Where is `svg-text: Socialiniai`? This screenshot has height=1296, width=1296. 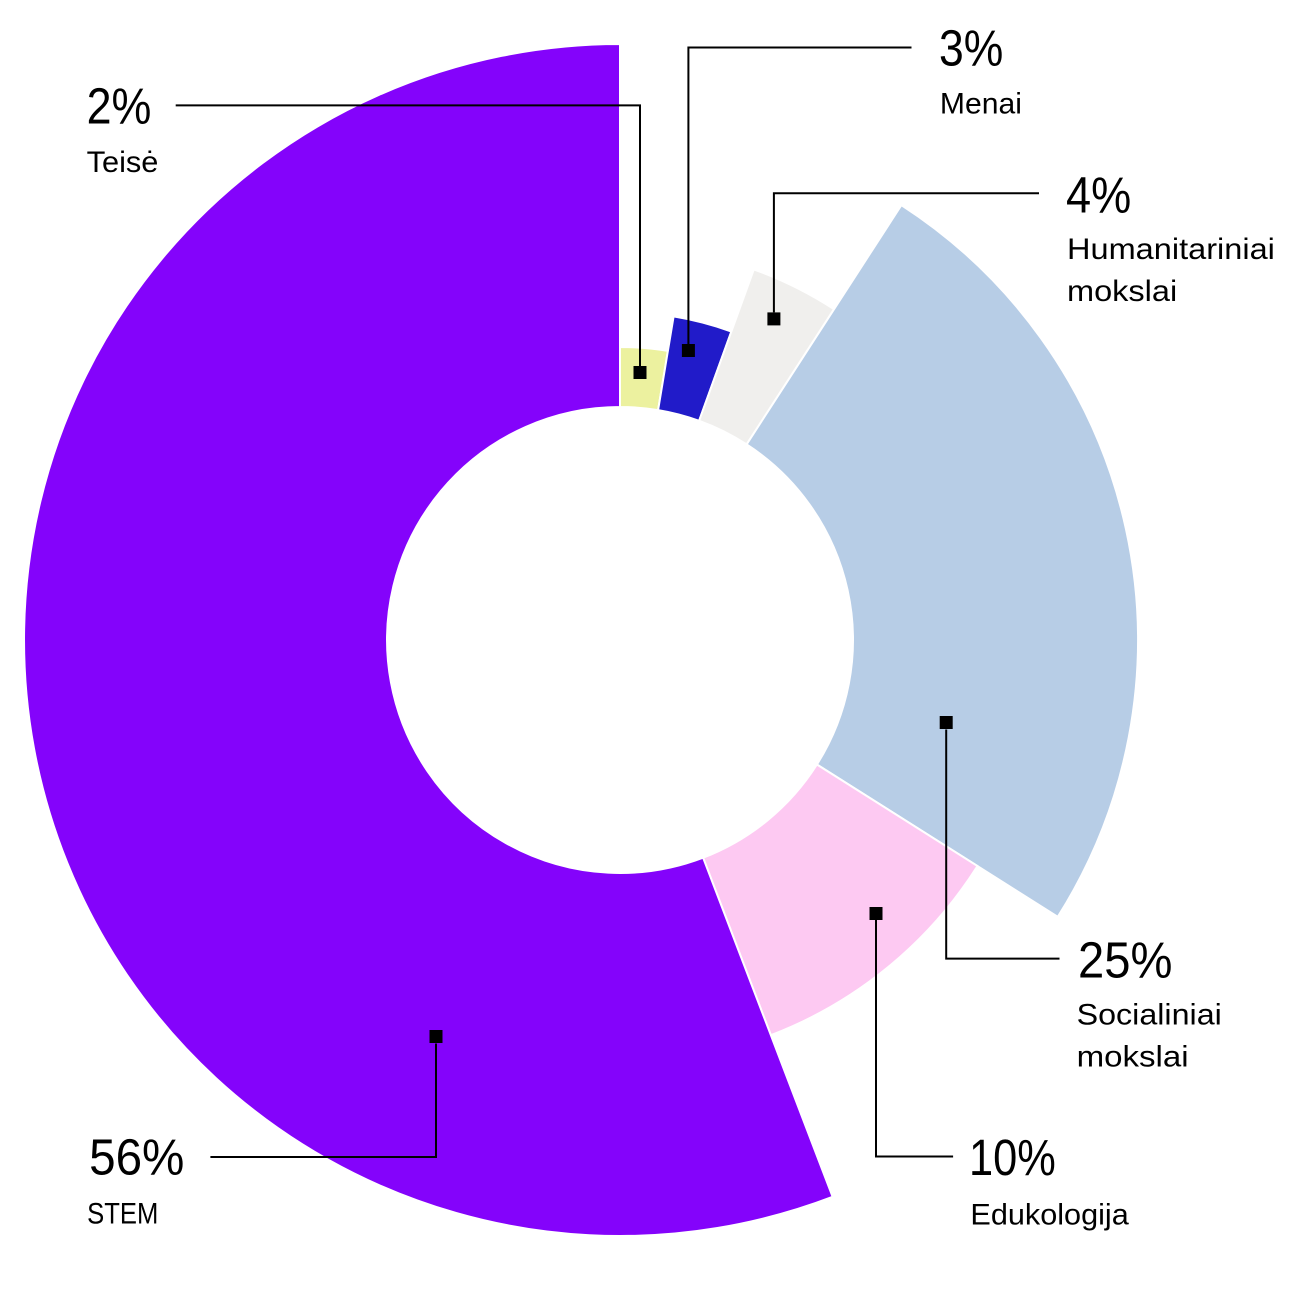 svg-text: Socialiniai is located at coordinates (1149, 1015).